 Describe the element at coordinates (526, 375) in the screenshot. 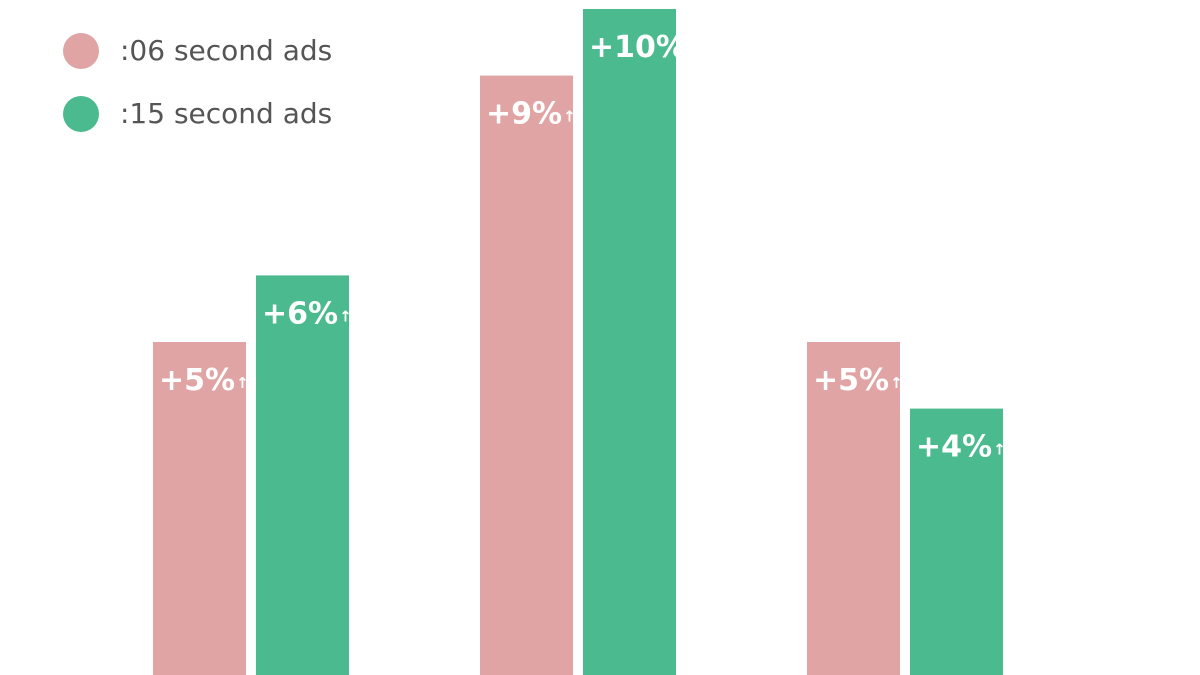

I see `bar-series1-group2` at that location.